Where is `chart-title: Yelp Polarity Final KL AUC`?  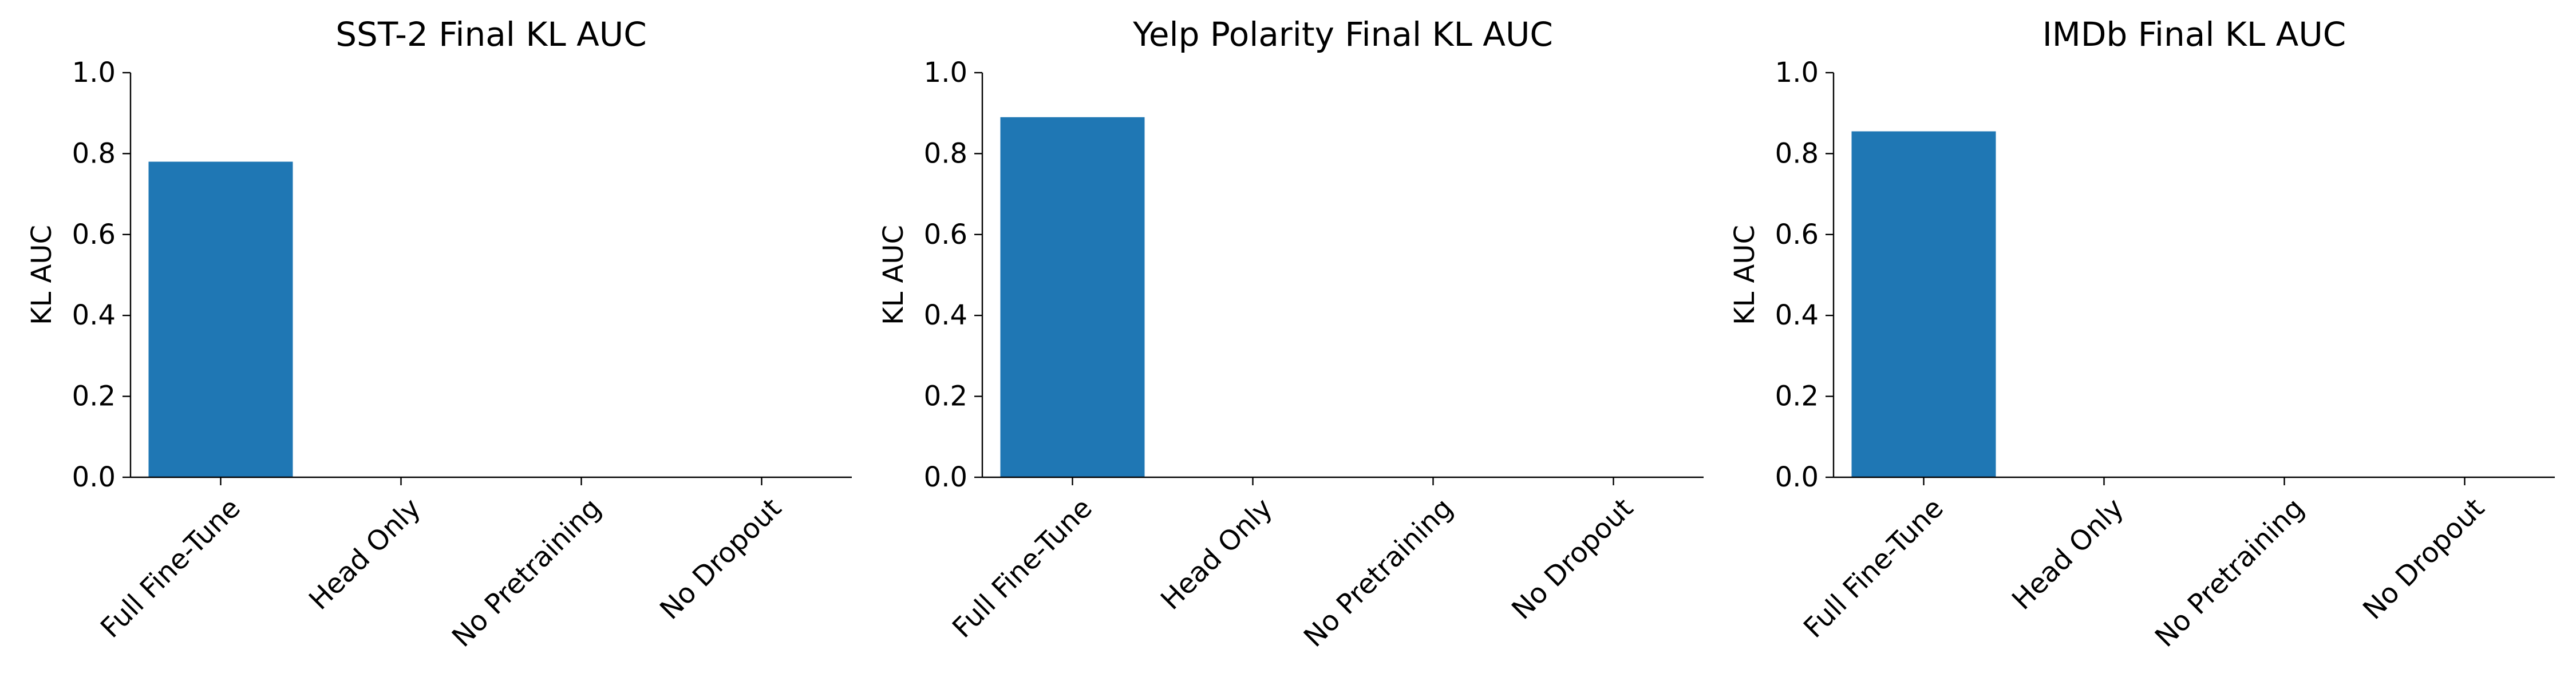 chart-title: Yelp Polarity Final KL AUC is located at coordinates (1342, 34).